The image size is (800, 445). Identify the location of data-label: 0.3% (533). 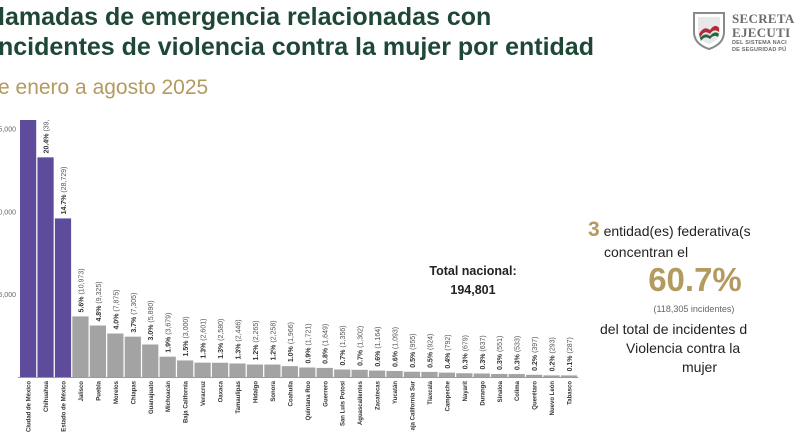
(518, 353).